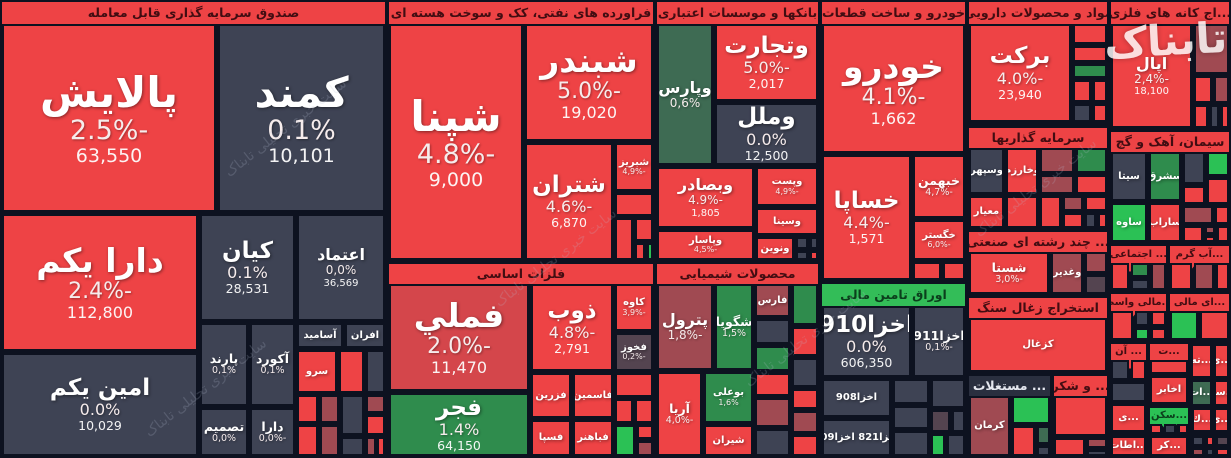 The height and width of the screenshot is (458, 1231). What do you see at coordinates (1169, 416) in the screenshot?
I see `sector-header: ...سکن` at bounding box center [1169, 416].